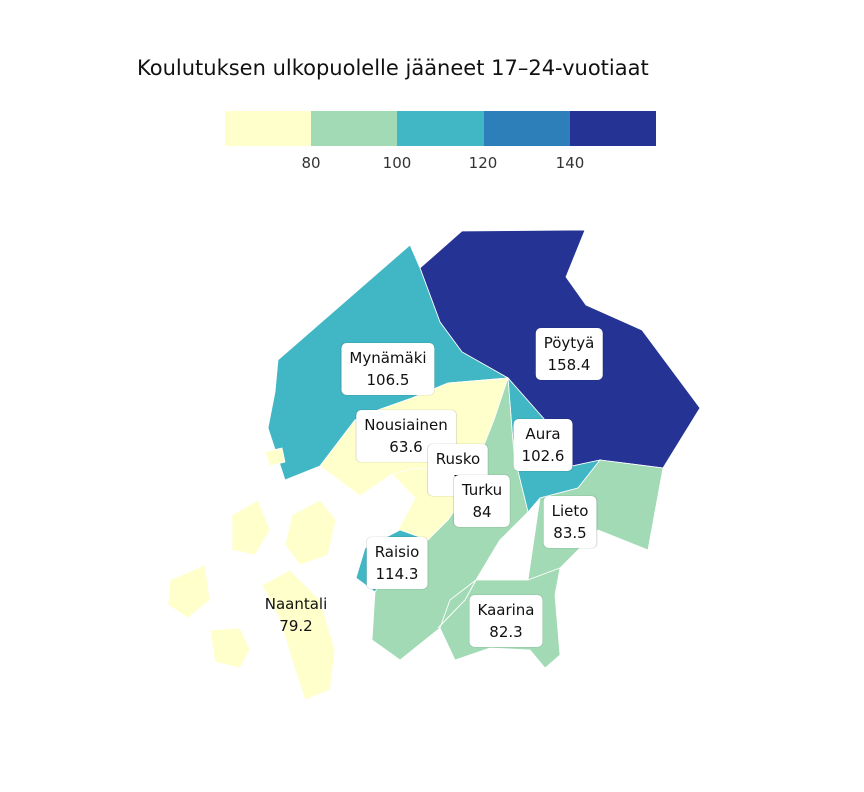 This screenshot has width=864, height=792. What do you see at coordinates (388, 380) in the screenshot?
I see `municipality-value: 106.5` at bounding box center [388, 380].